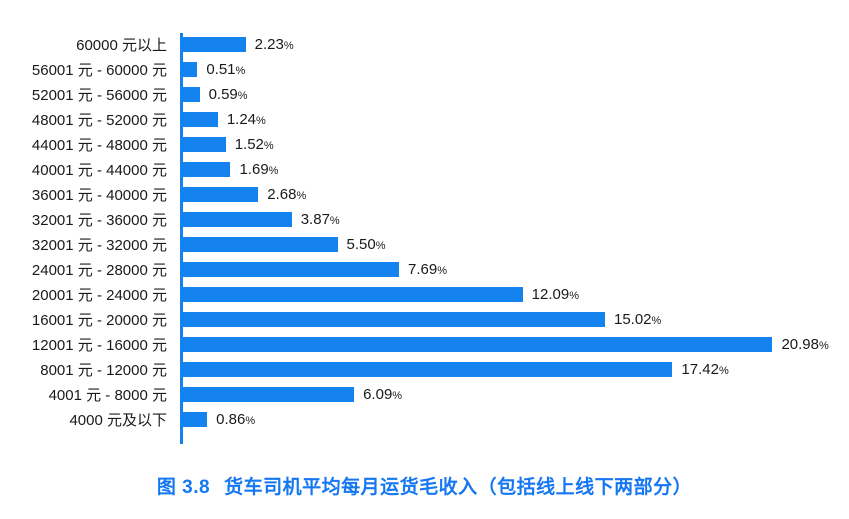 This screenshot has height=519, width=849. What do you see at coordinates (287, 194) in the screenshot?
I see `value-label: 2.68%` at bounding box center [287, 194].